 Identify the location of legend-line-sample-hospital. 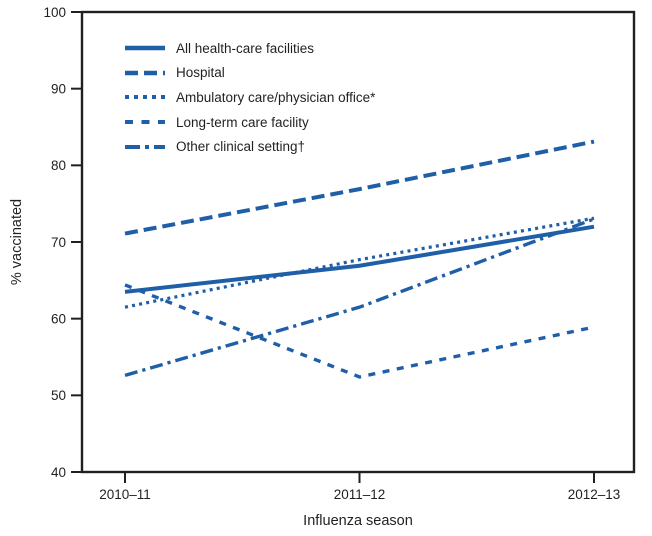
(145, 73).